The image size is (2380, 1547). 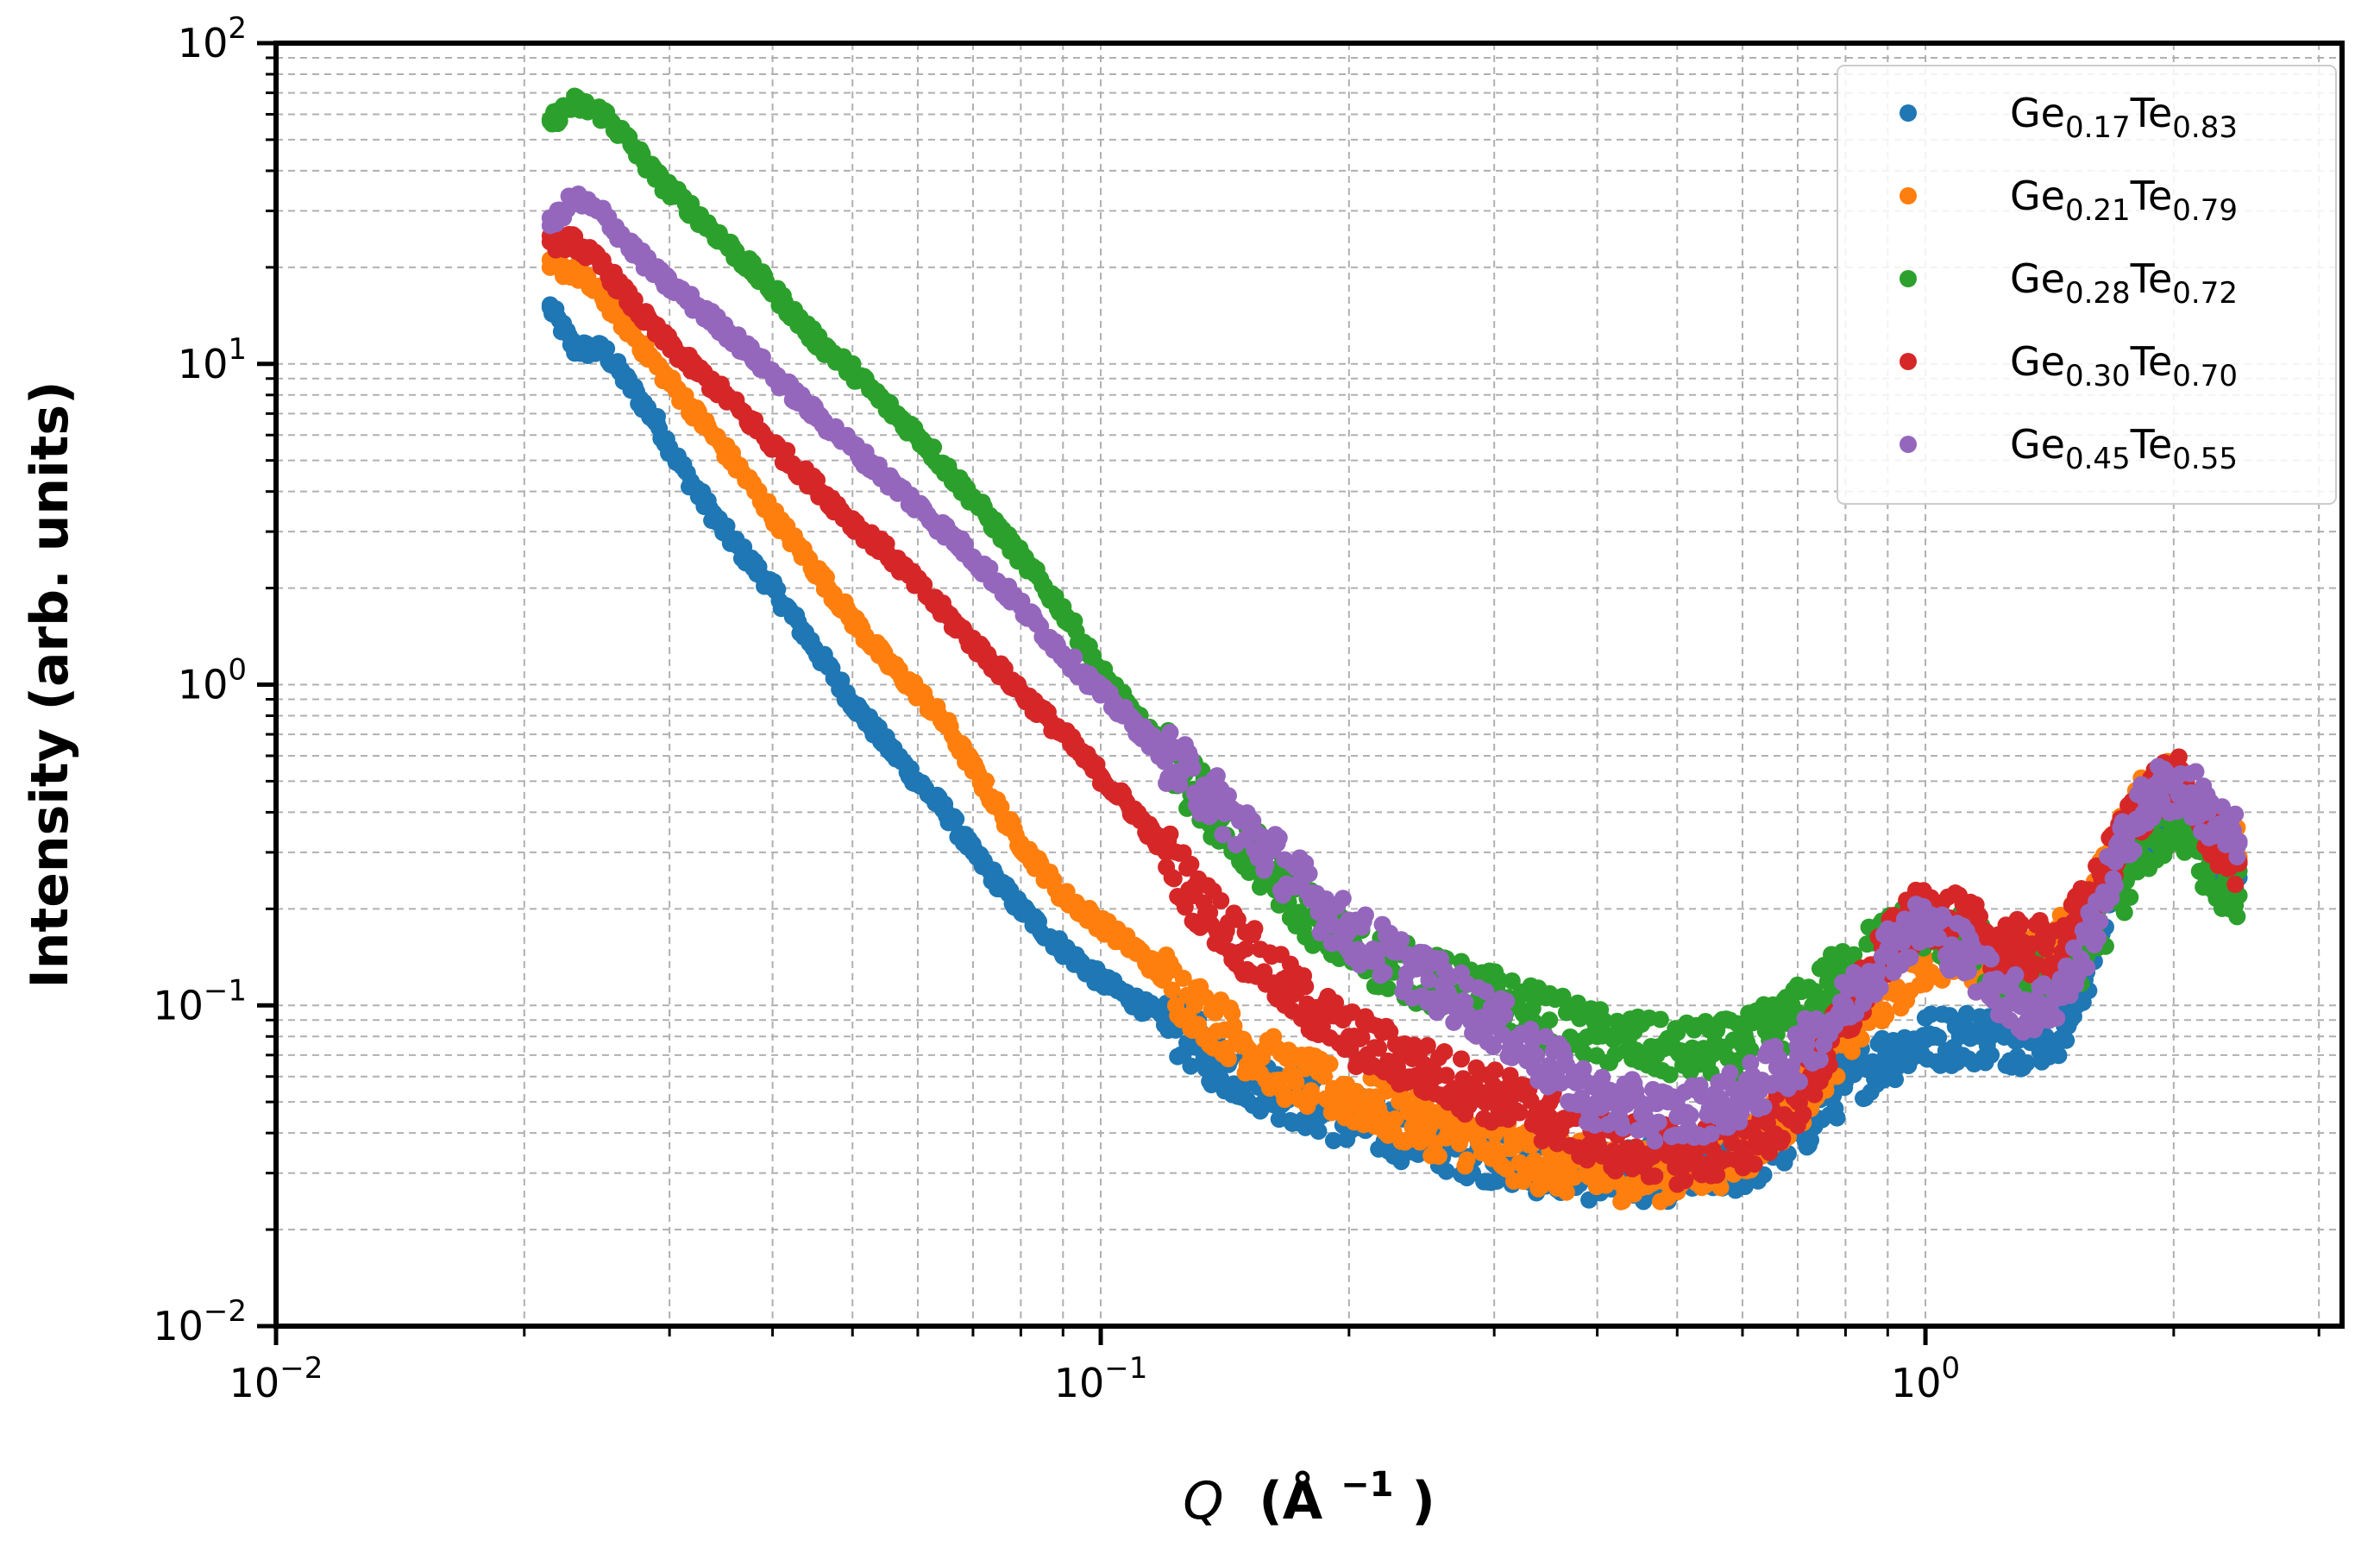 I want to click on x-axis-label-close: ), so click(x=1423, y=1501).